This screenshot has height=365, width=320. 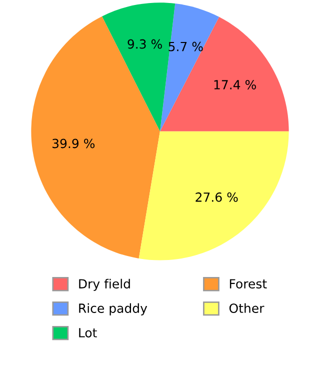 What do you see at coordinates (224, 74) in the screenshot?
I see `pie-slice` at bounding box center [224, 74].